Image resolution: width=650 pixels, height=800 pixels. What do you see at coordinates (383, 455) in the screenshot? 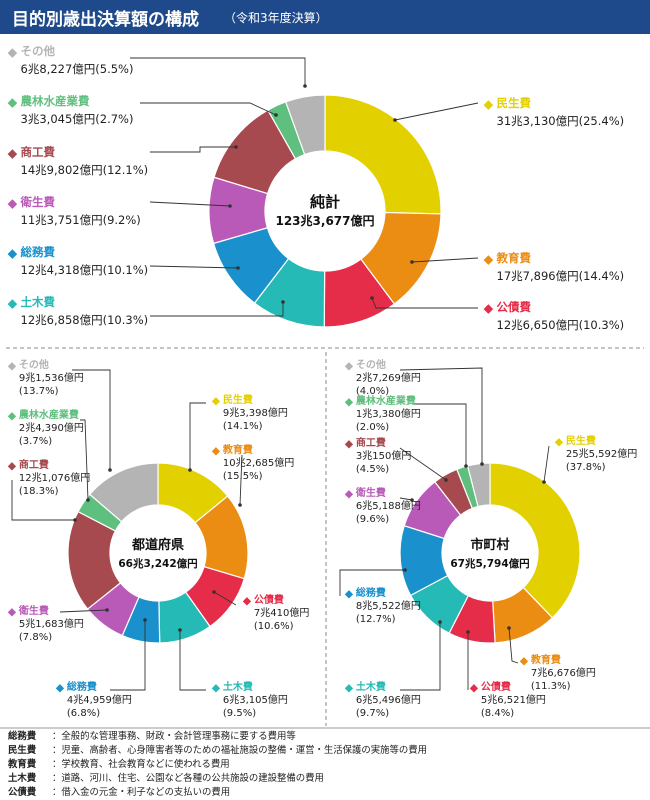
I see `label-amount: 3兆150億円` at bounding box center [383, 455].